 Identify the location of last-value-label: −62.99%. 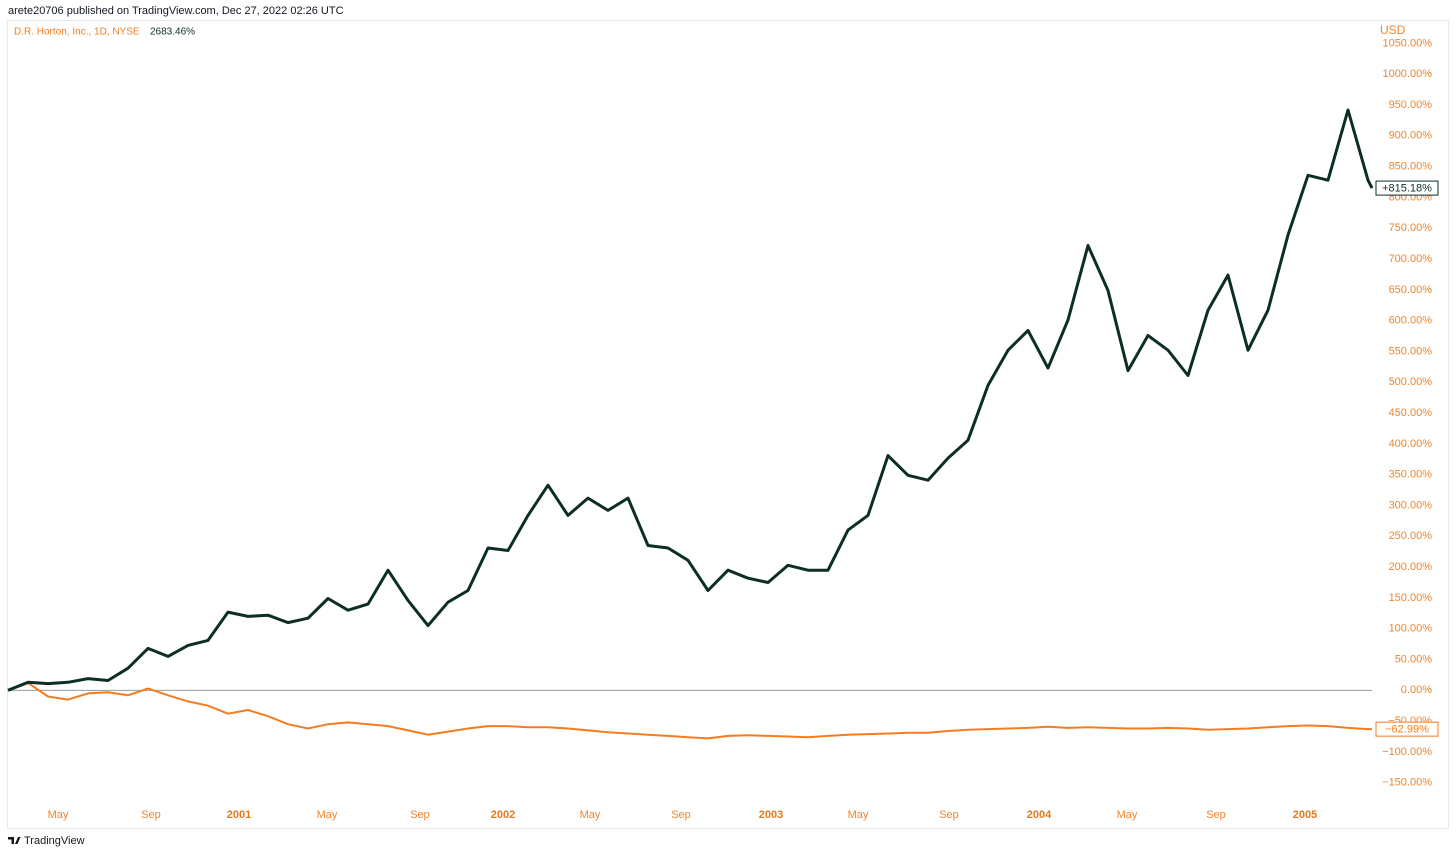
(1407, 729).